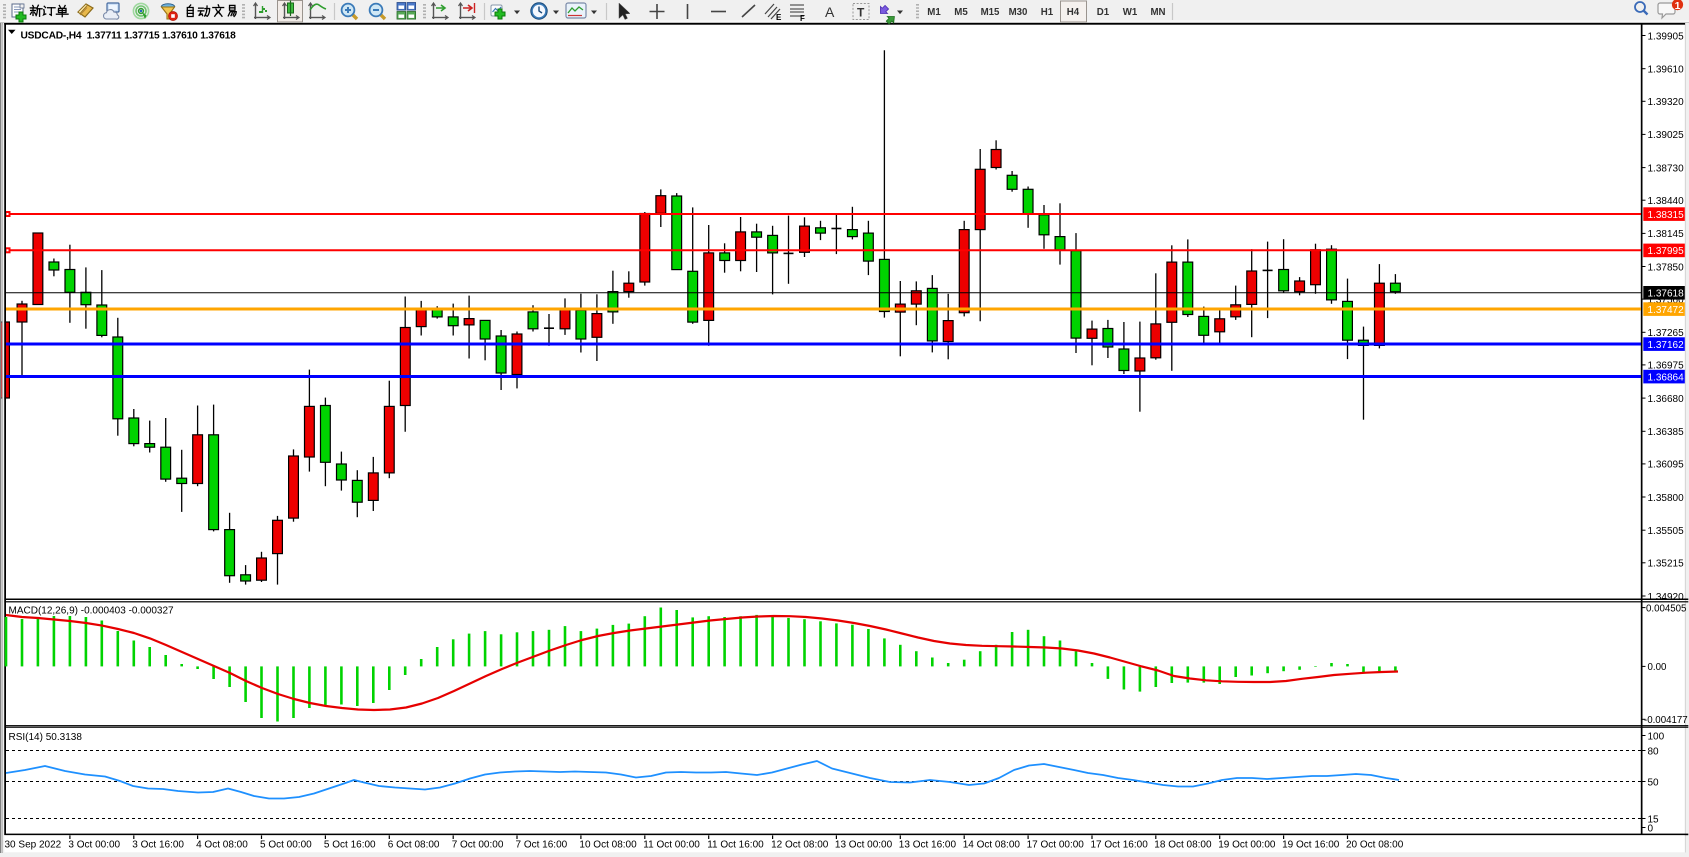  Describe the element at coordinates (1247, 845) in the screenshot. I see `svg-text: 19 Oct 00:00` at that location.